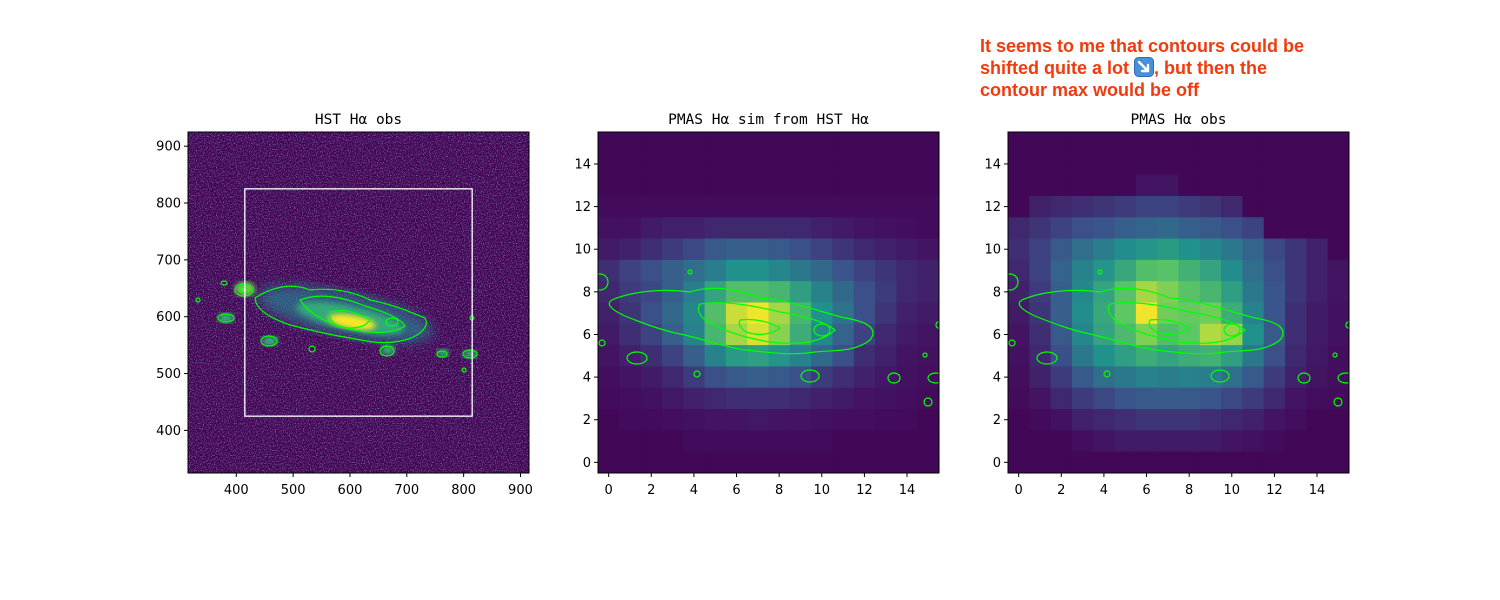 The width and height of the screenshot is (1500, 600). I want to click on plot-frame, so click(358, 302).